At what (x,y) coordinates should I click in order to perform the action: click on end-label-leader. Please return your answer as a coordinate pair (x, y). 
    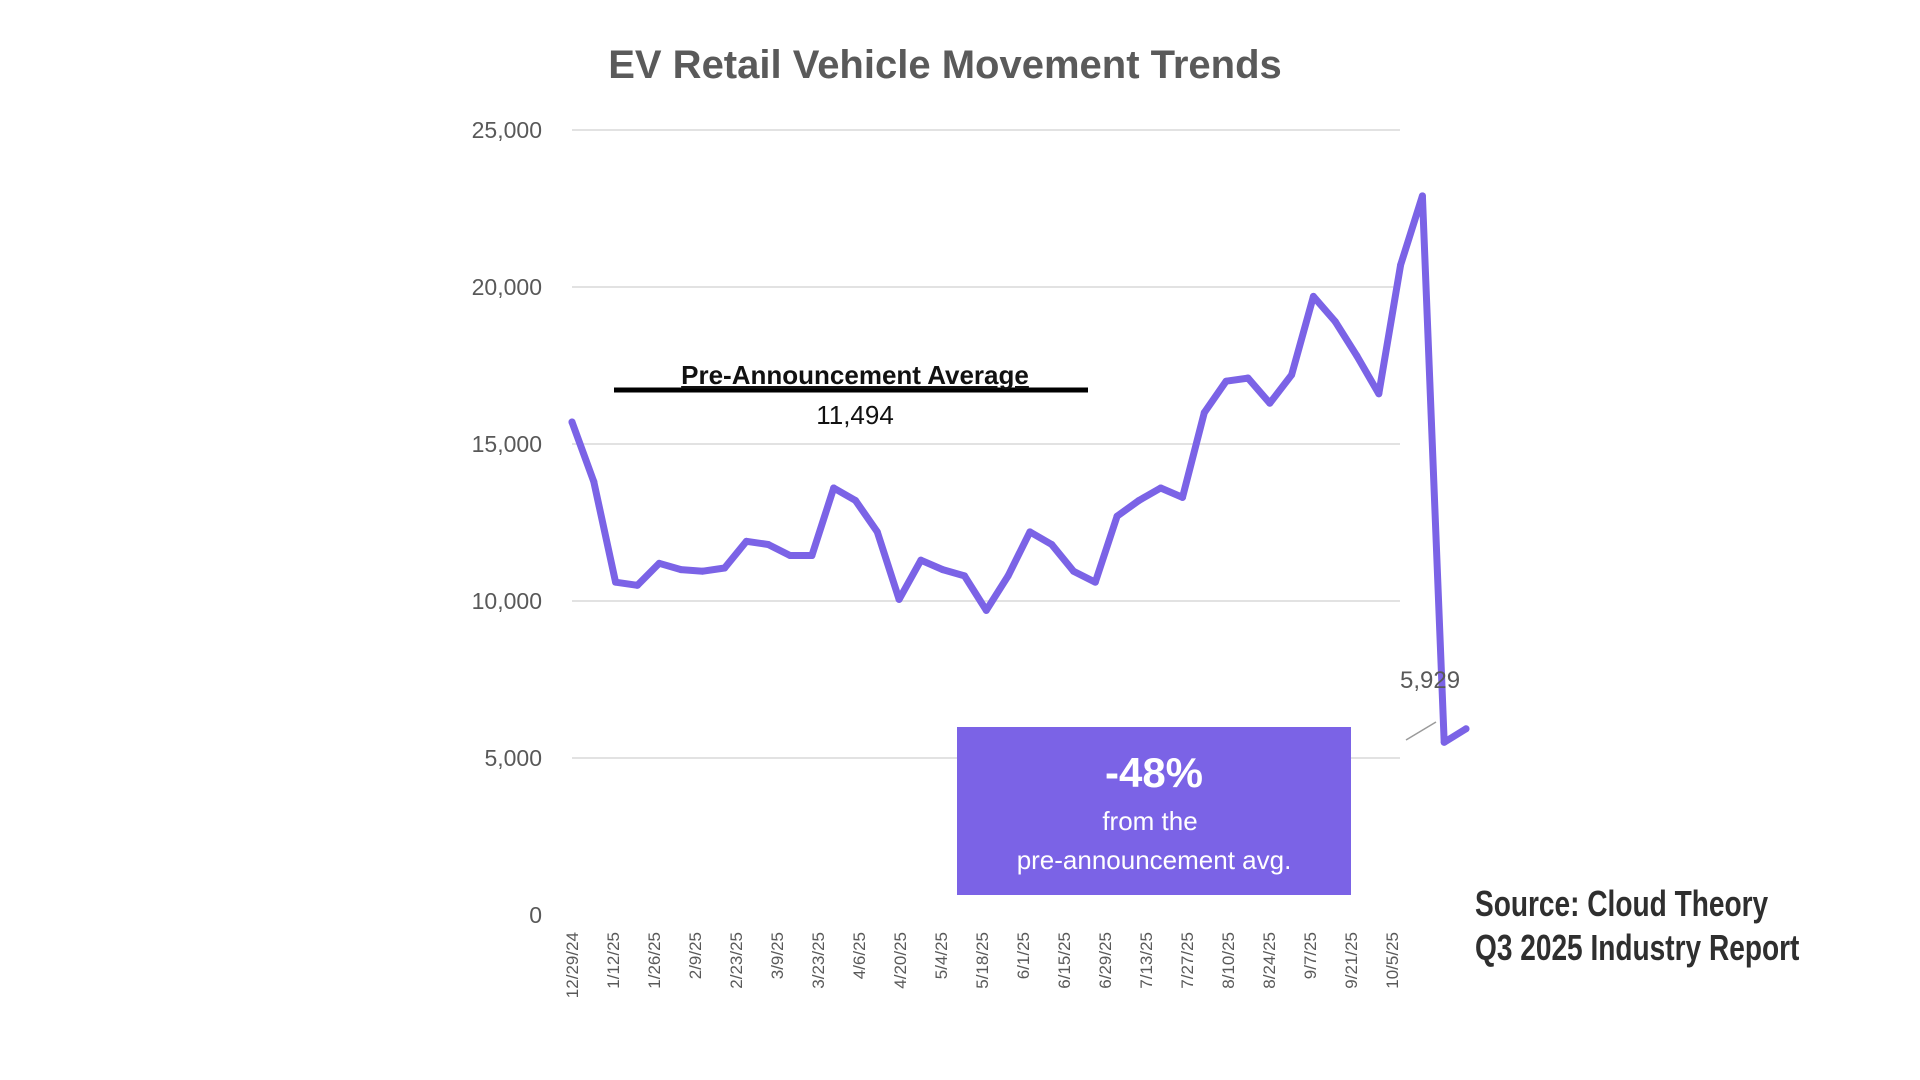
    Looking at the image, I should click on (1421, 731).